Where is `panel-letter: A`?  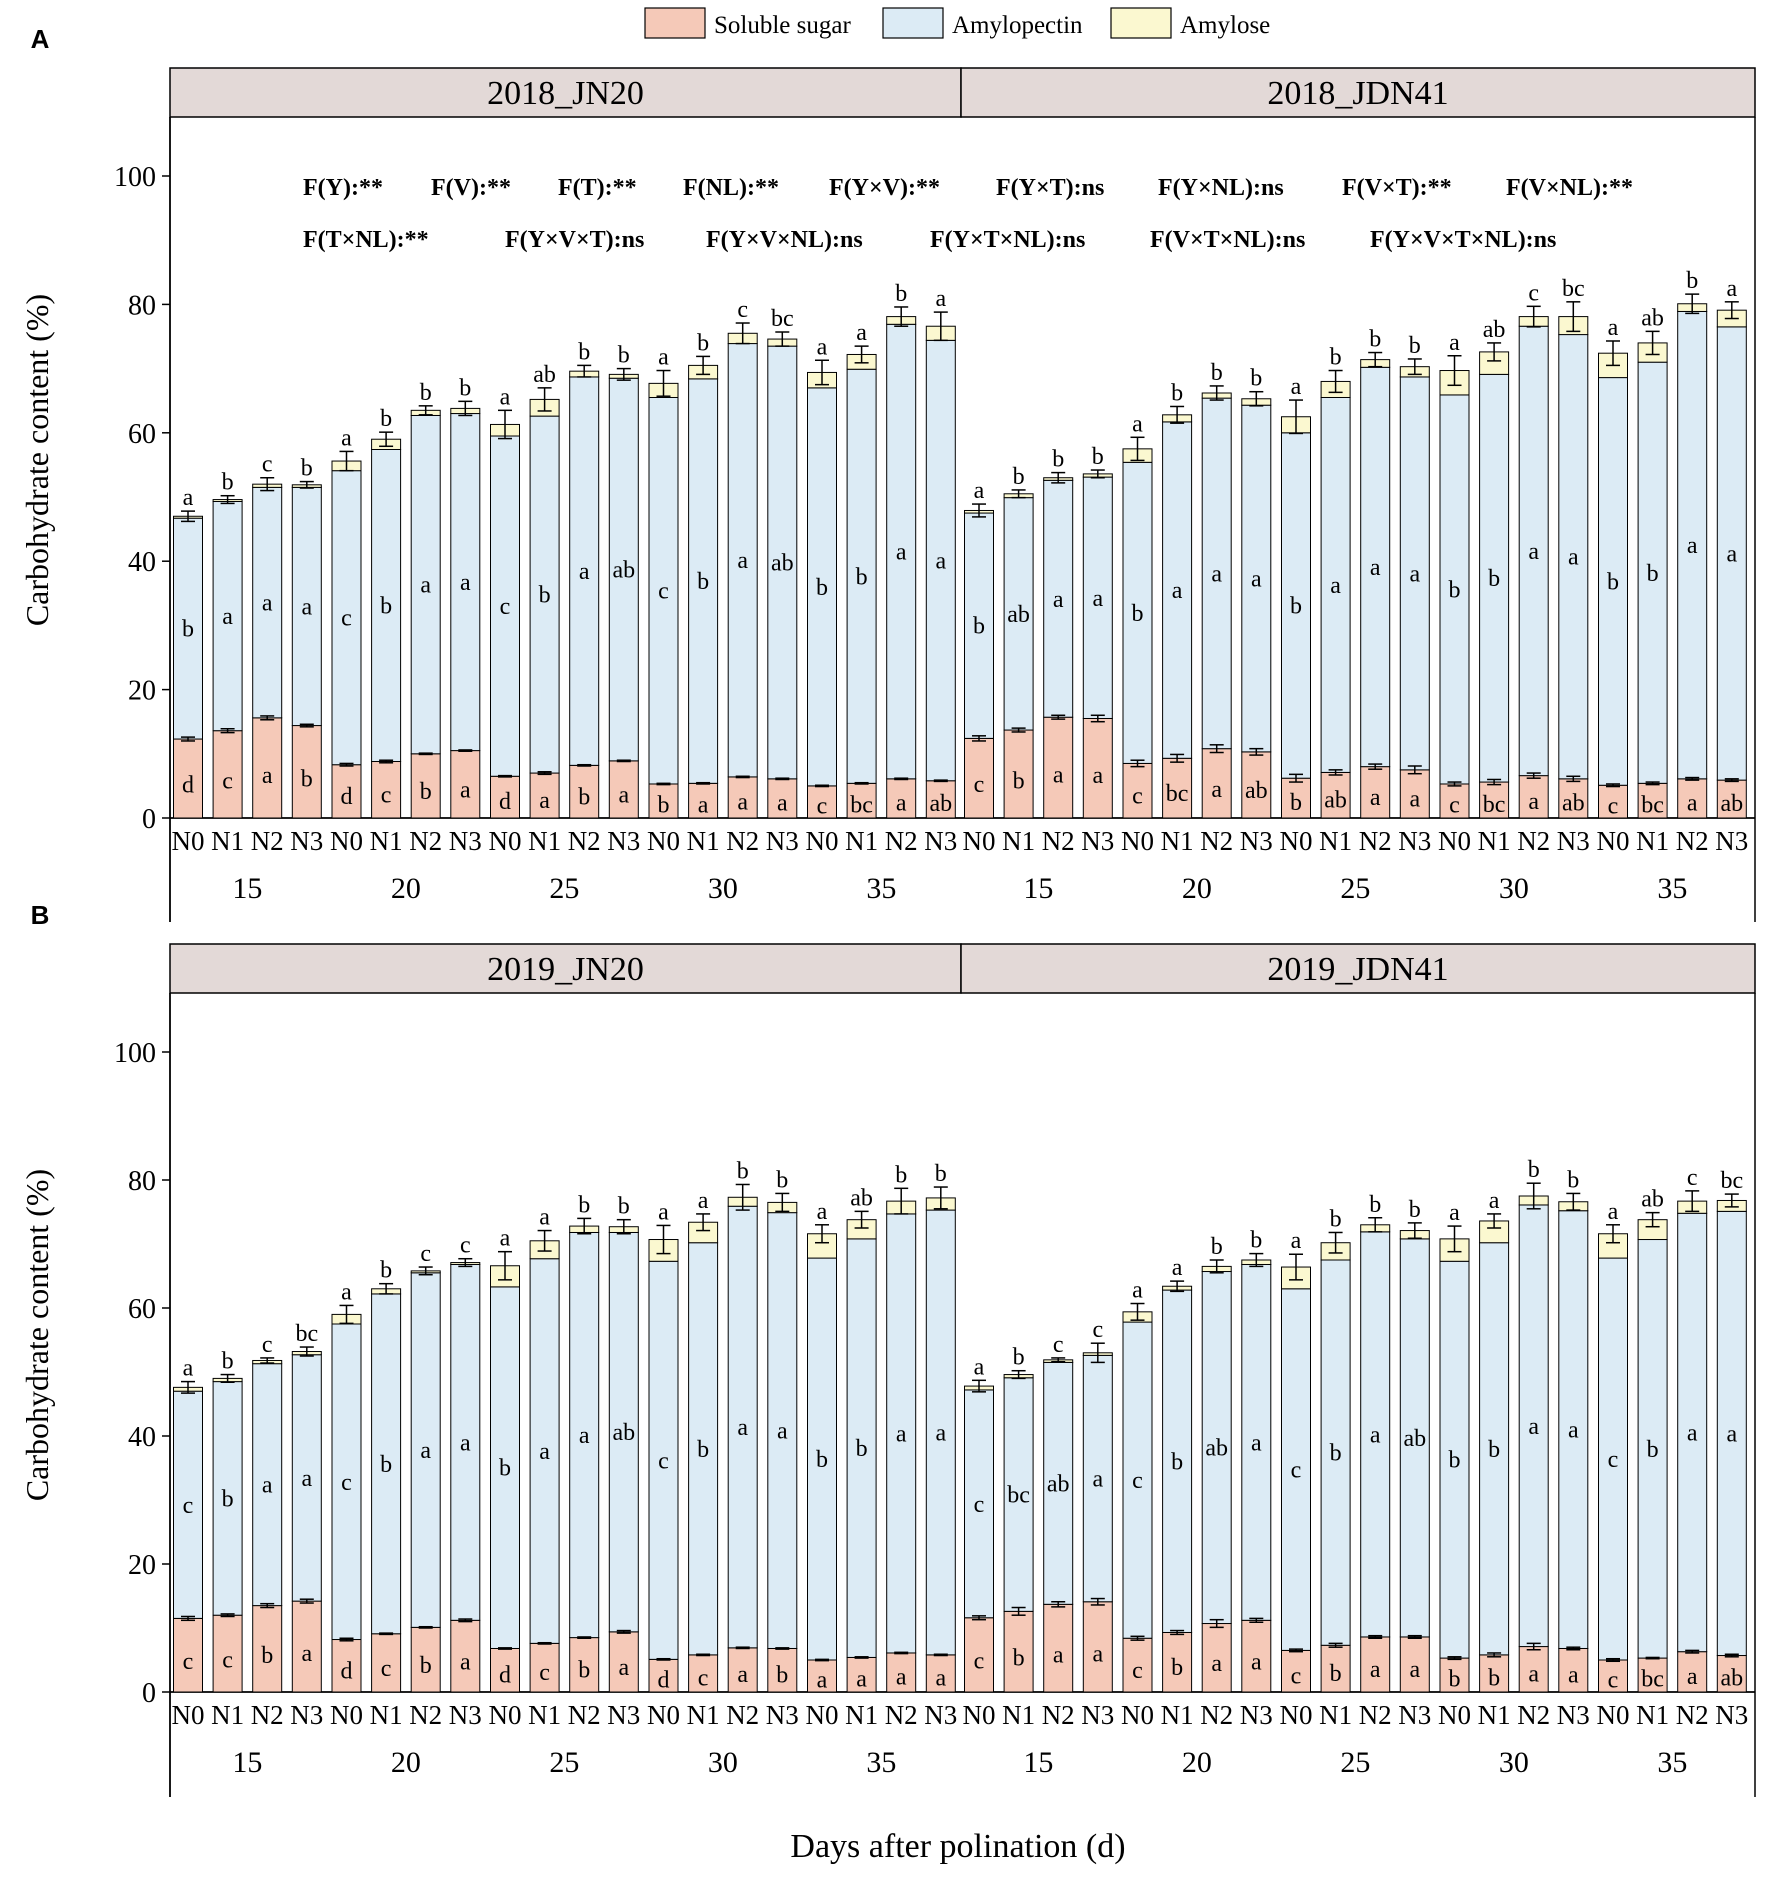 panel-letter: A is located at coordinates (40, 39).